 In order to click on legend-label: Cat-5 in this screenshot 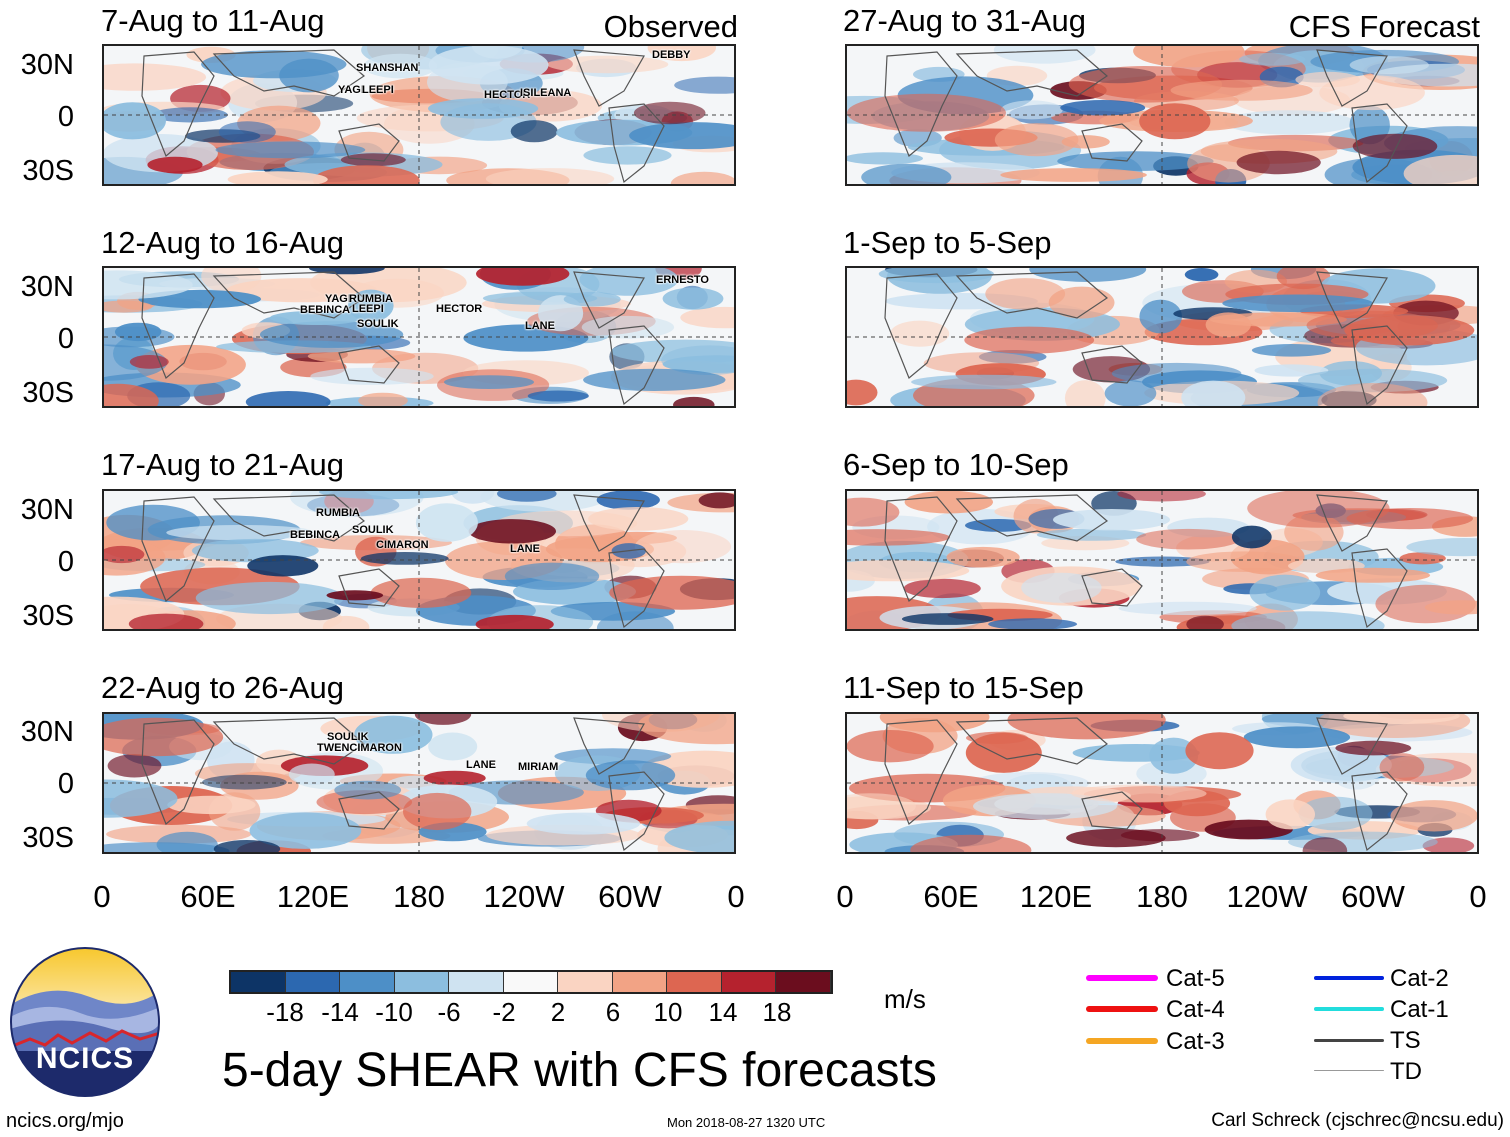, I will do `click(1195, 978)`.